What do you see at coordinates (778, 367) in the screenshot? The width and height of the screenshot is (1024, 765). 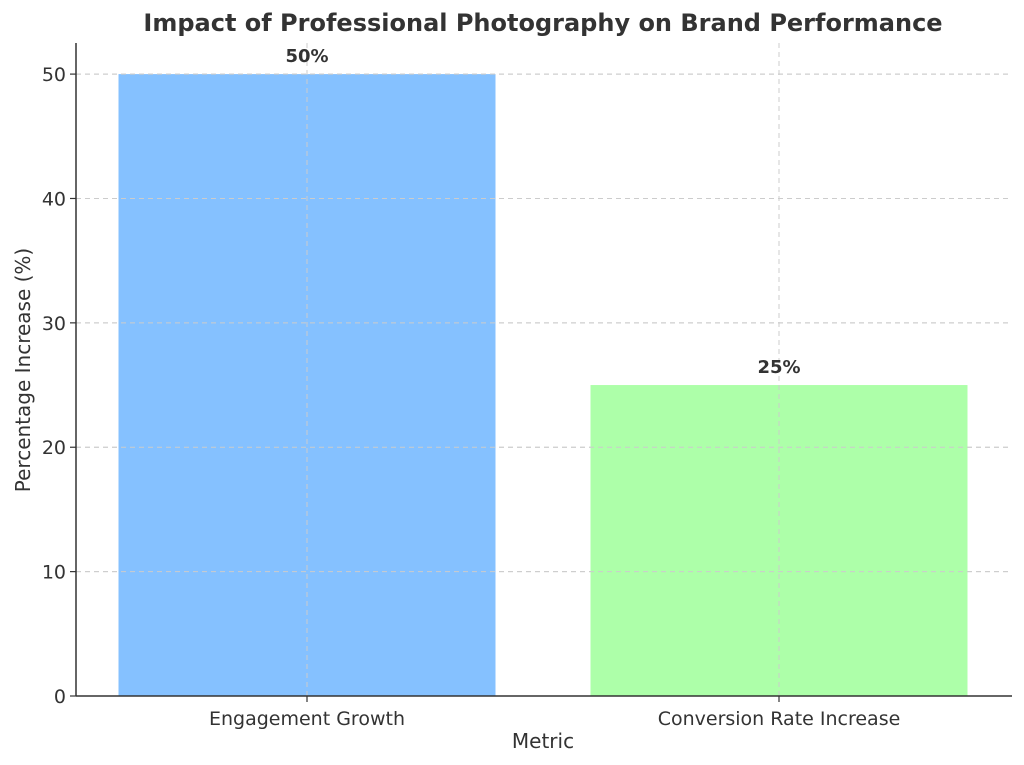 I see `bar-data-label: 25%` at bounding box center [778, 367].